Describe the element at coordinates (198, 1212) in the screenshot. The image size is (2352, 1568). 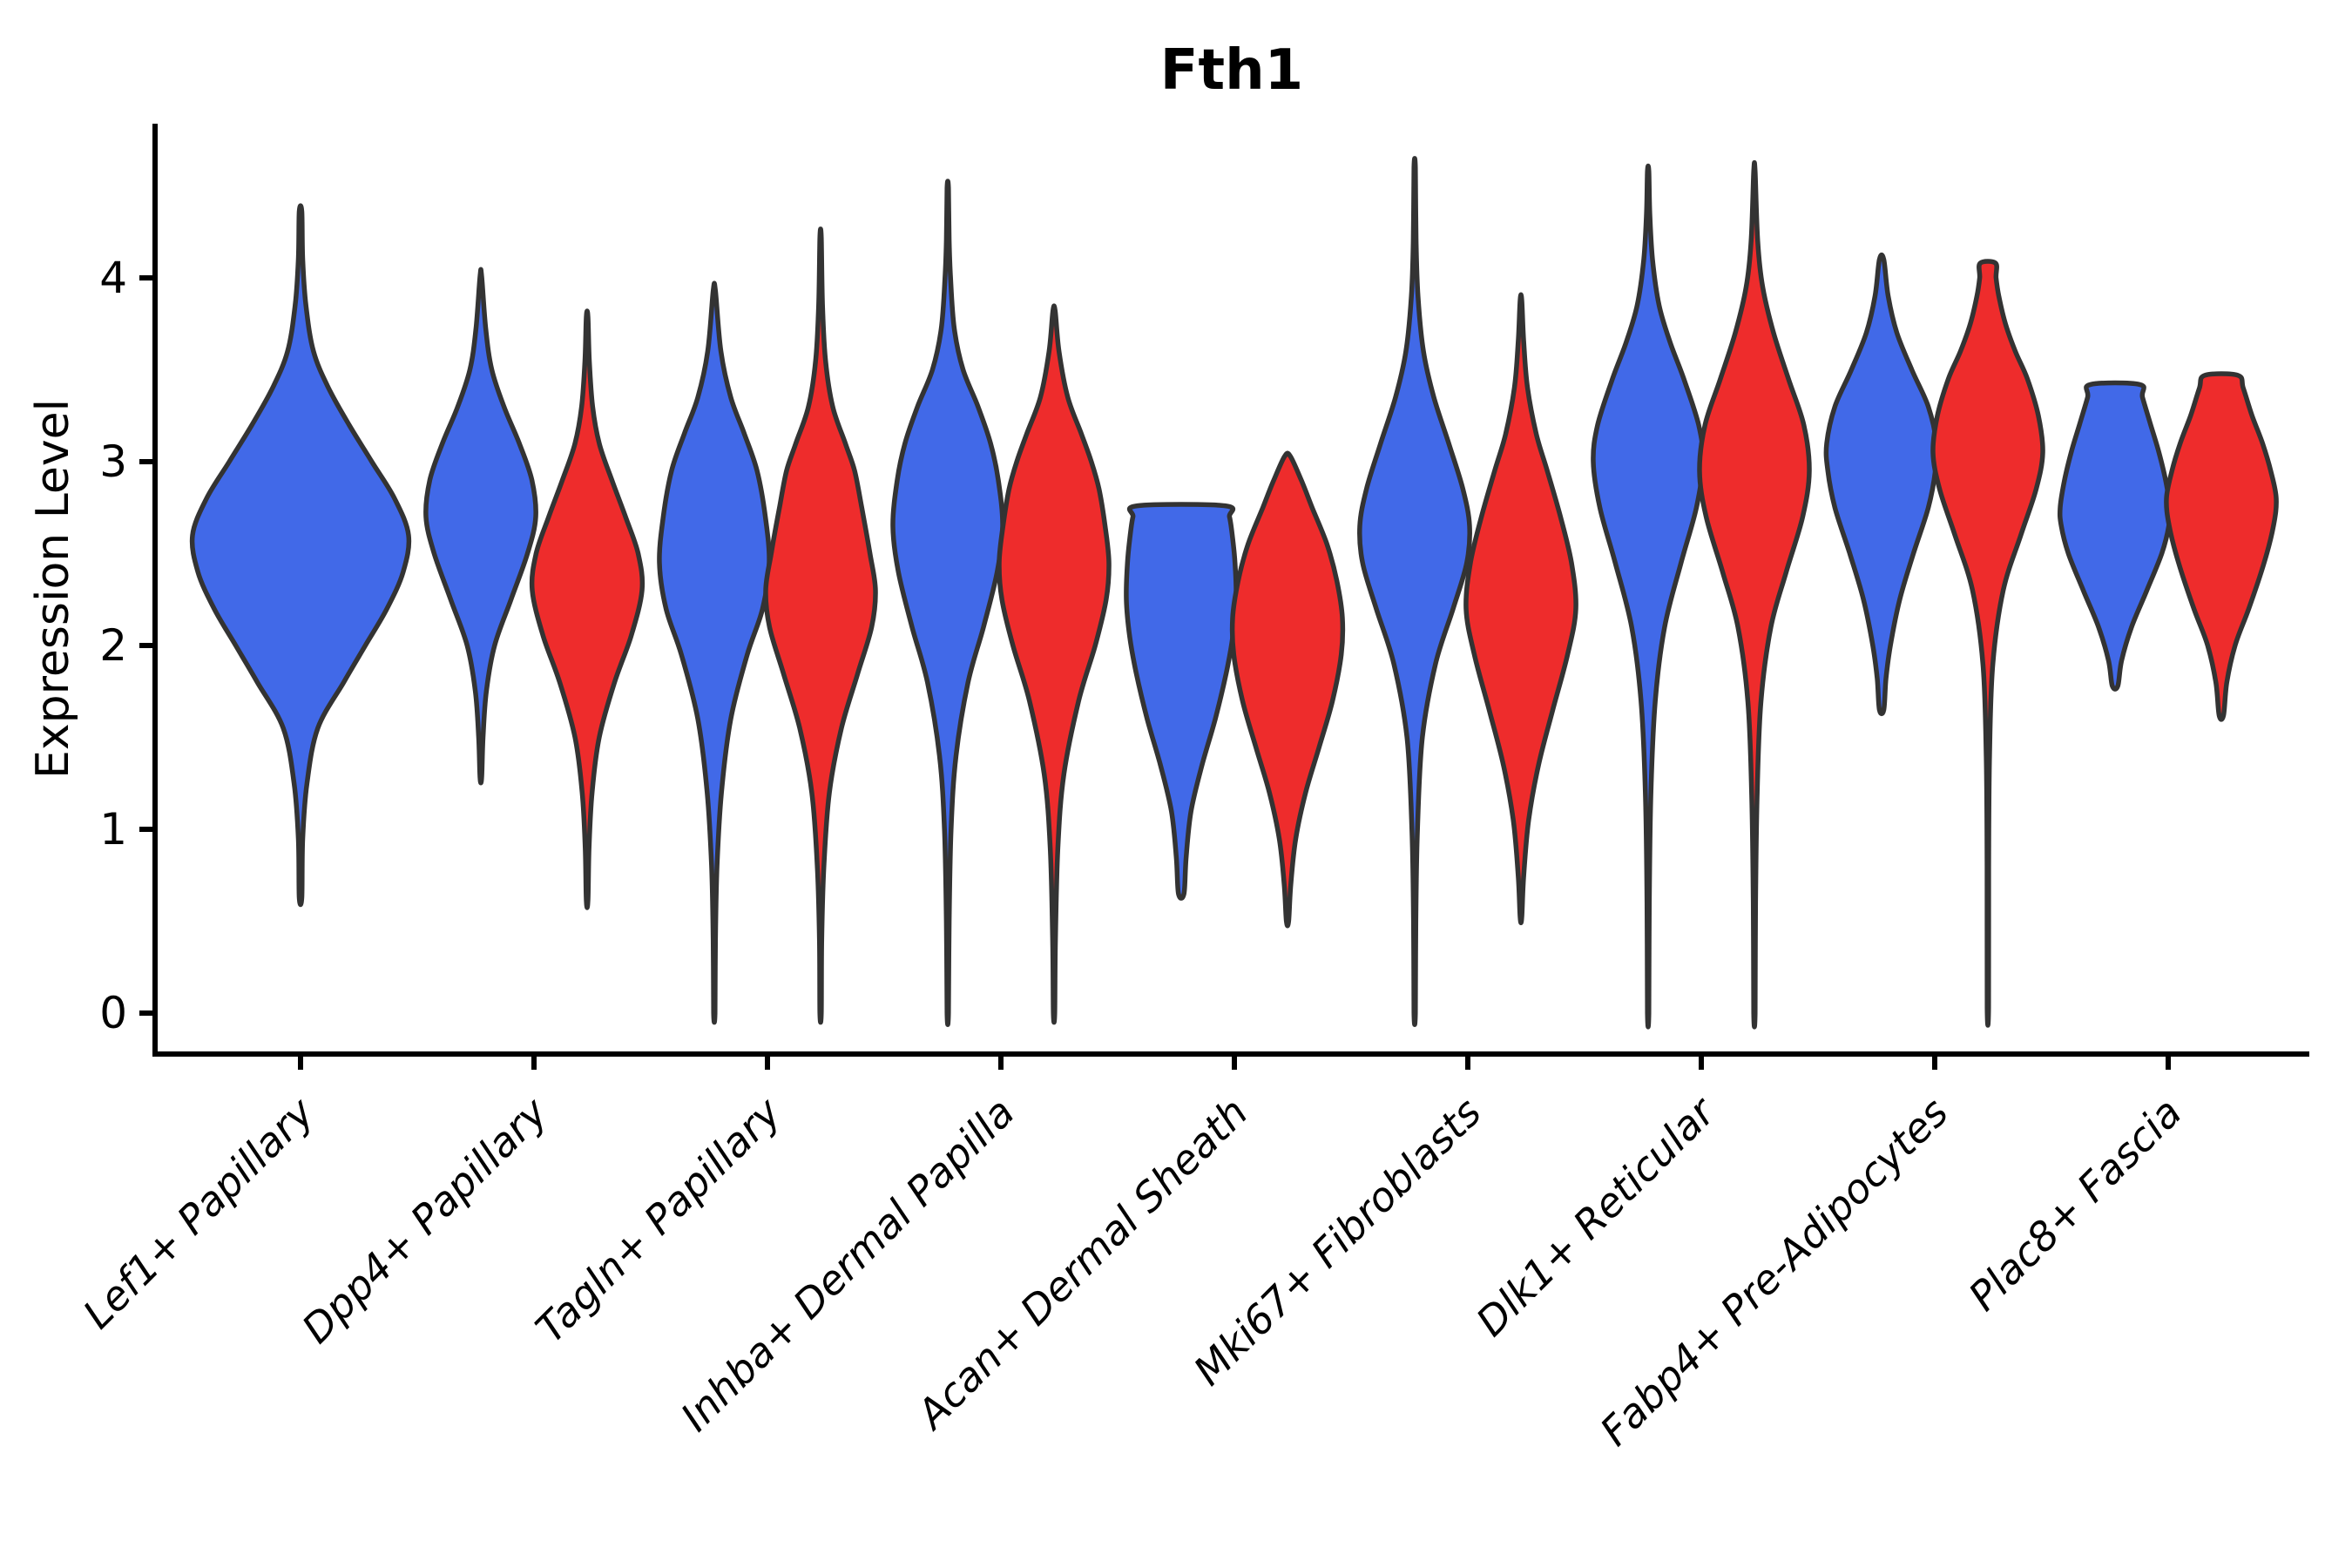
I see `x-tick-label-lef1-papillary: Lef1+ Papillary` at that location.